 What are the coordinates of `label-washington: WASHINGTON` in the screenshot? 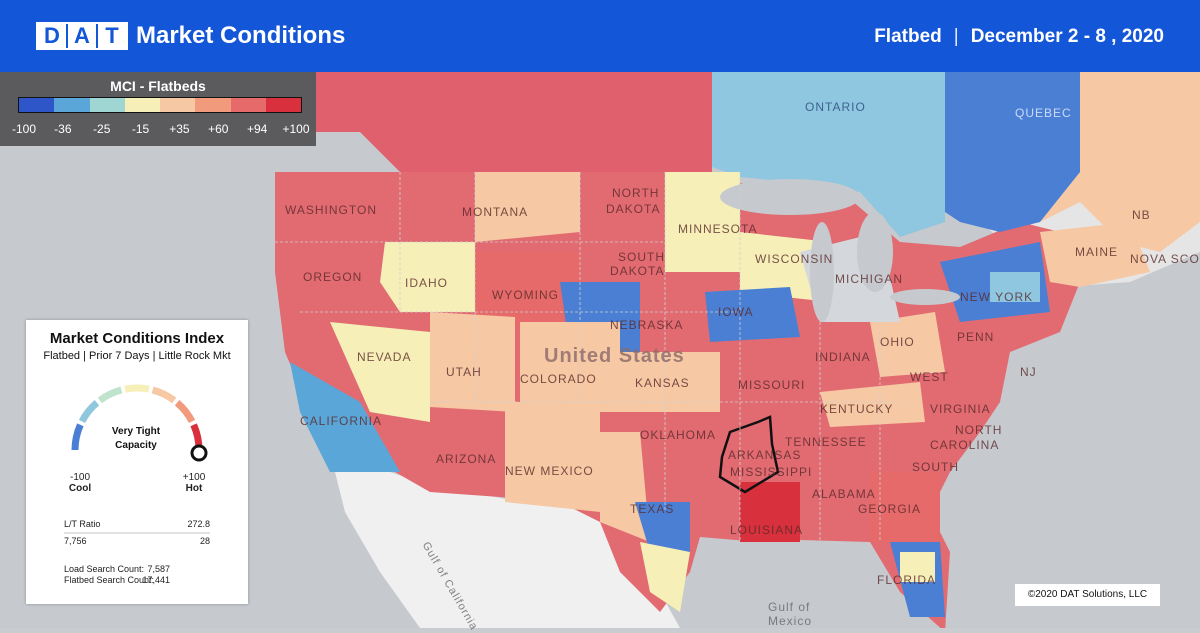 It's located at (331, 210).